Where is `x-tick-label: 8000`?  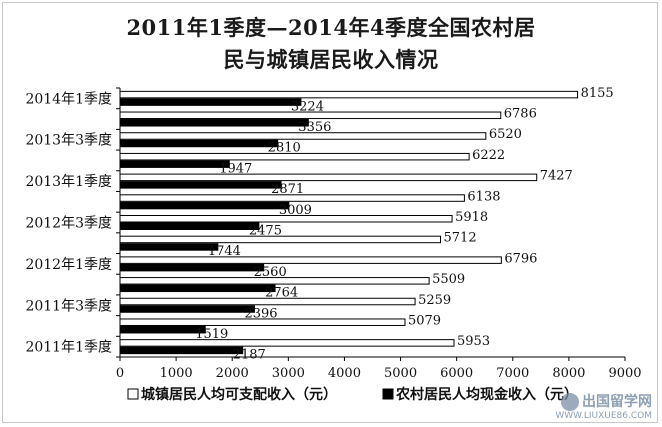 x-tick-label: 8000 is located at coordinates (568, 373).